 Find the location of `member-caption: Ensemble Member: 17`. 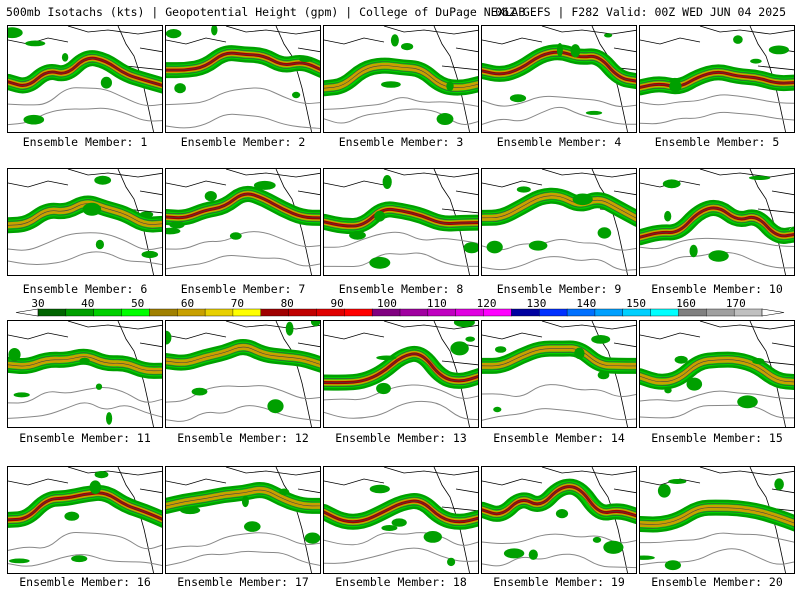

member-caption: Ensemble Member: 17 is located at coordinates (243, 582).